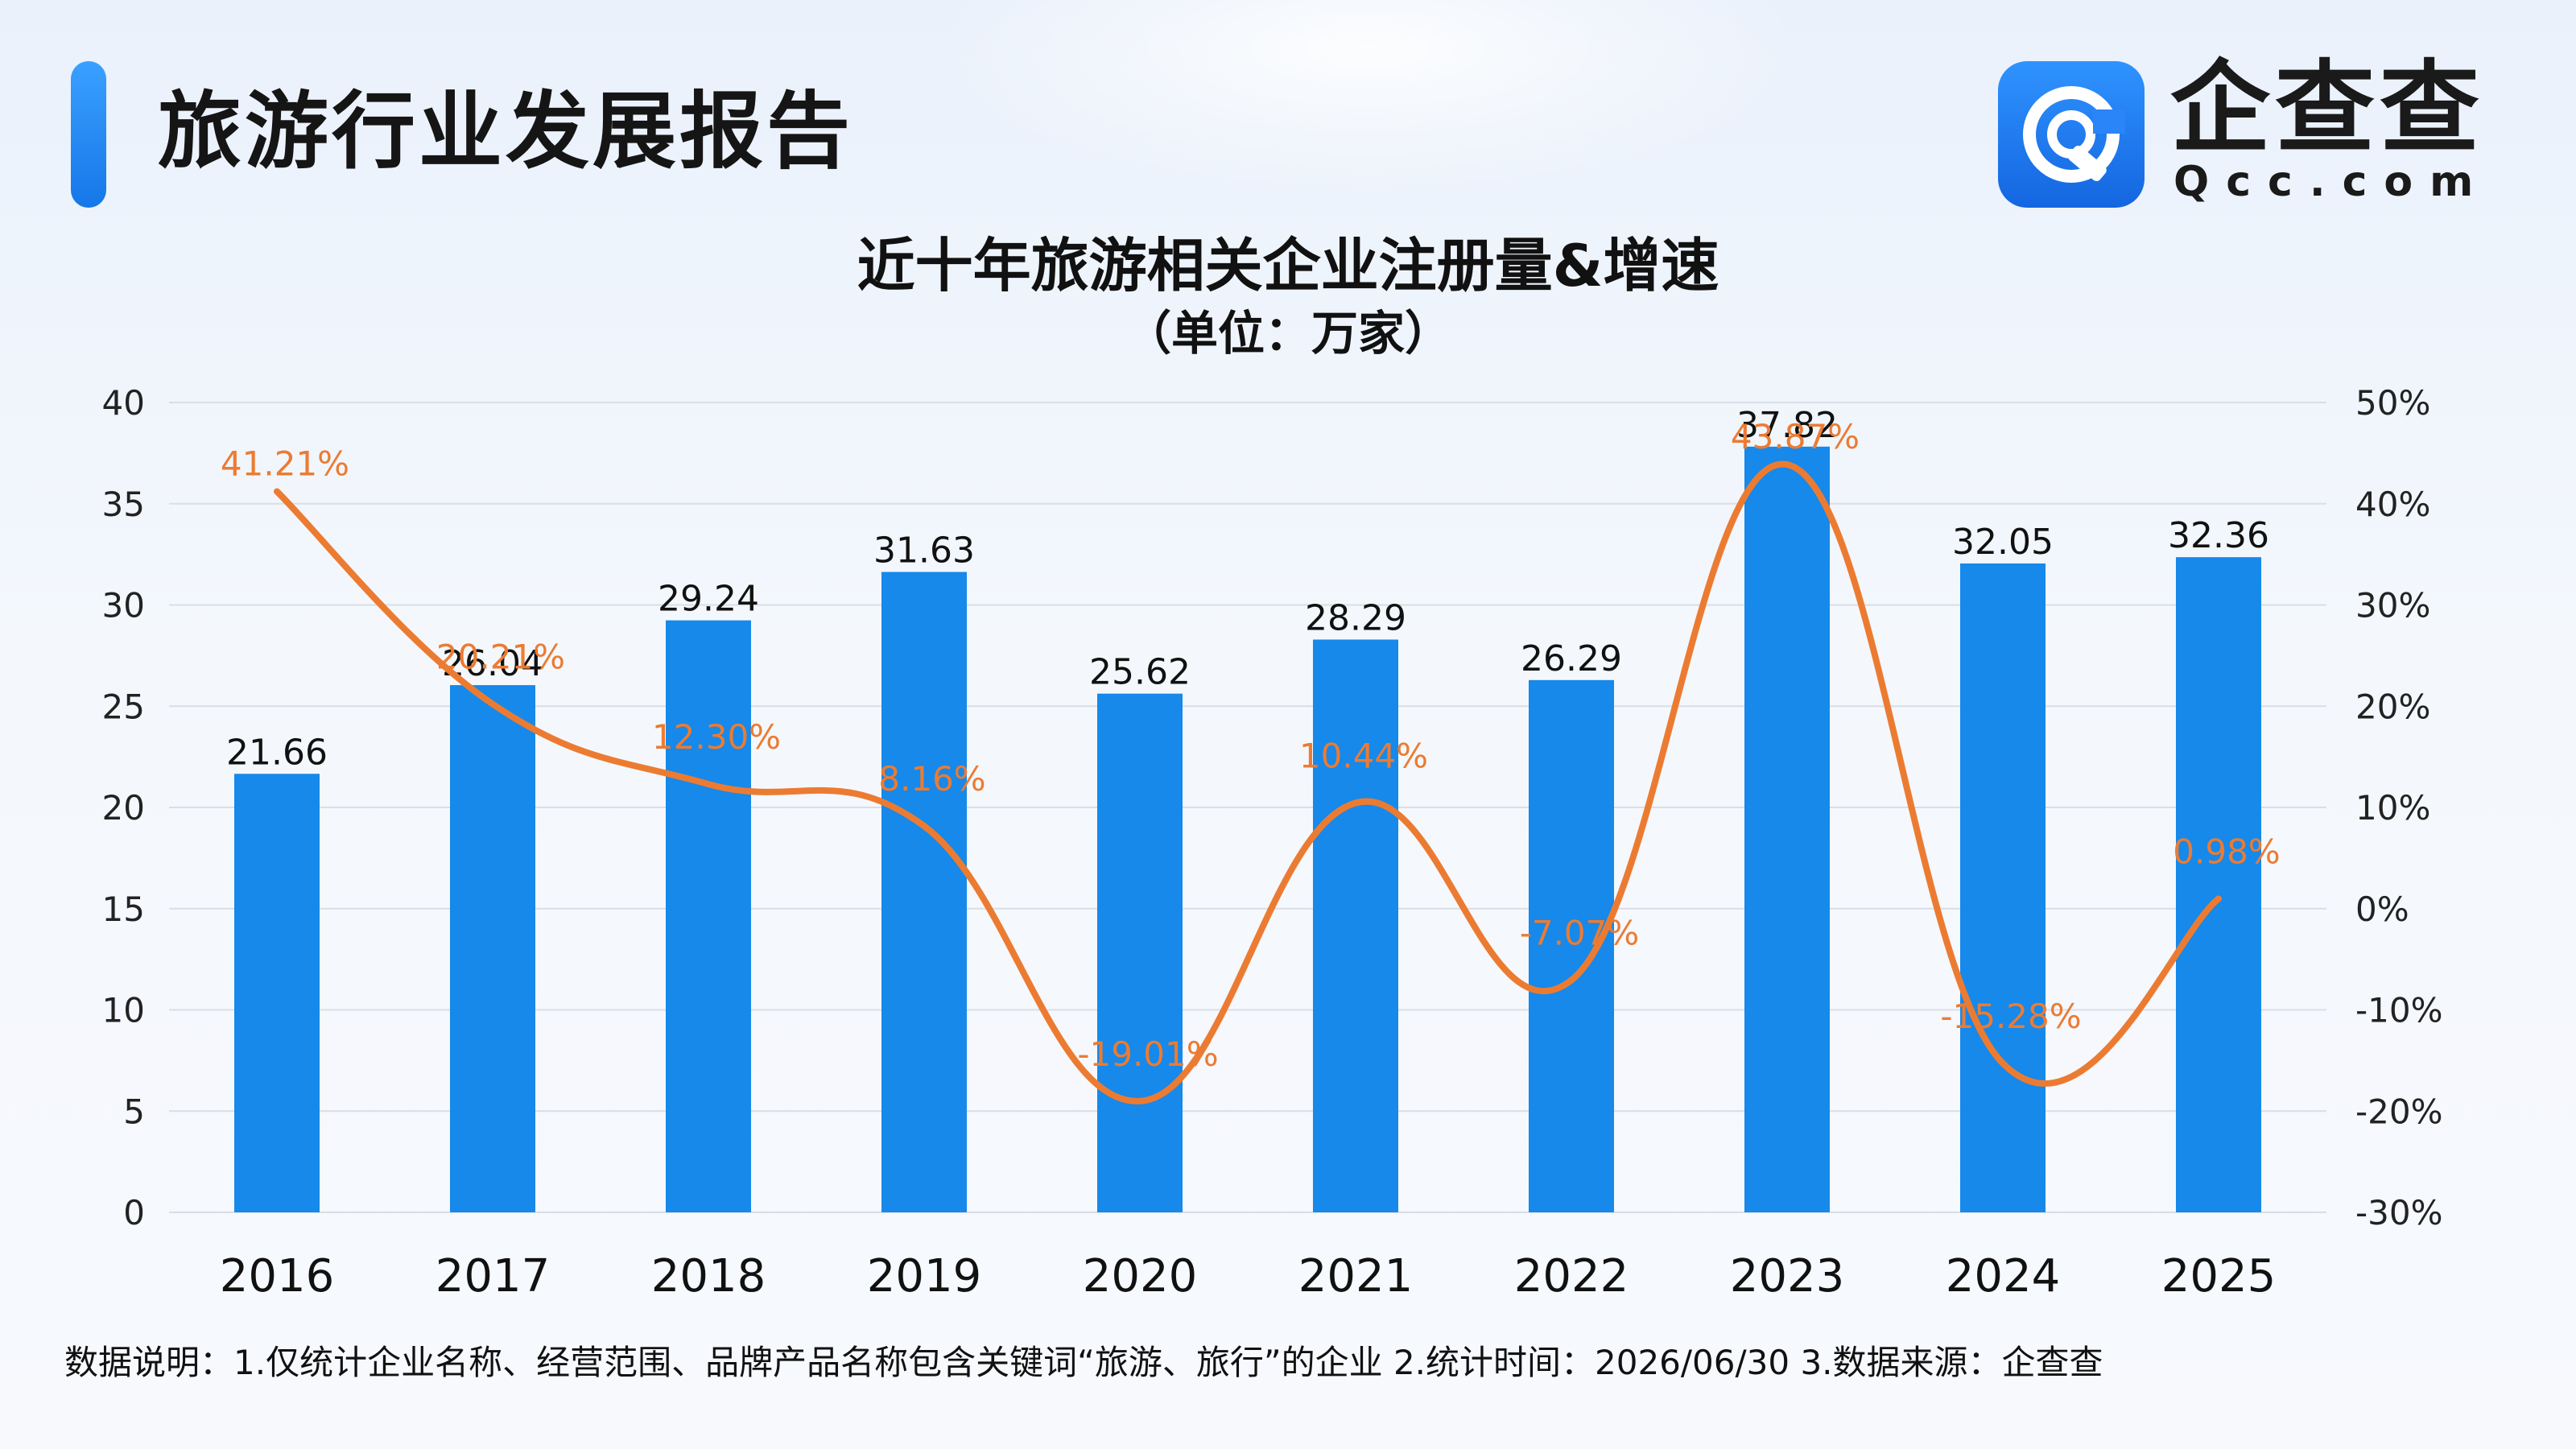 This screenshot has width=2576, height=1449. Describe the element at coordinates (1580, 933) in the screenshot. I see `growth-rate-label: -7.07%` at that location.